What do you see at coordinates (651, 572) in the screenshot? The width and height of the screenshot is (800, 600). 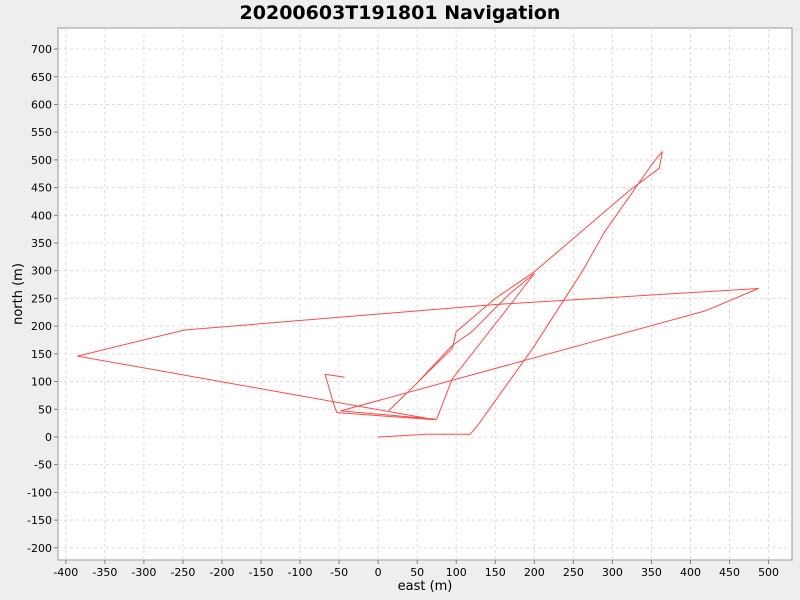 I see `x-tick-label: 350` at bounding box center [651, 572].